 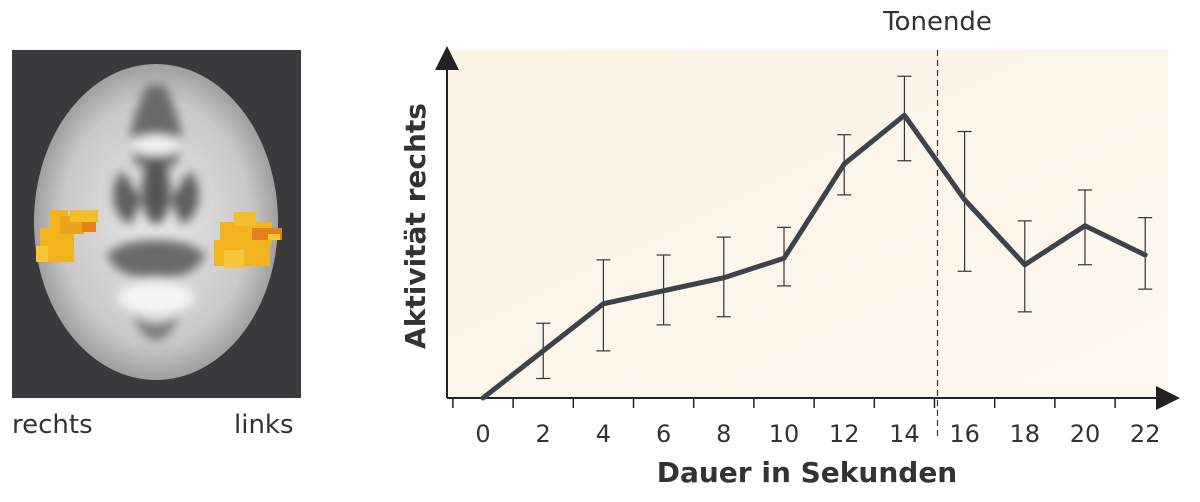 I want to click on activation-right-hemisphere, so click(x=67, y=236).